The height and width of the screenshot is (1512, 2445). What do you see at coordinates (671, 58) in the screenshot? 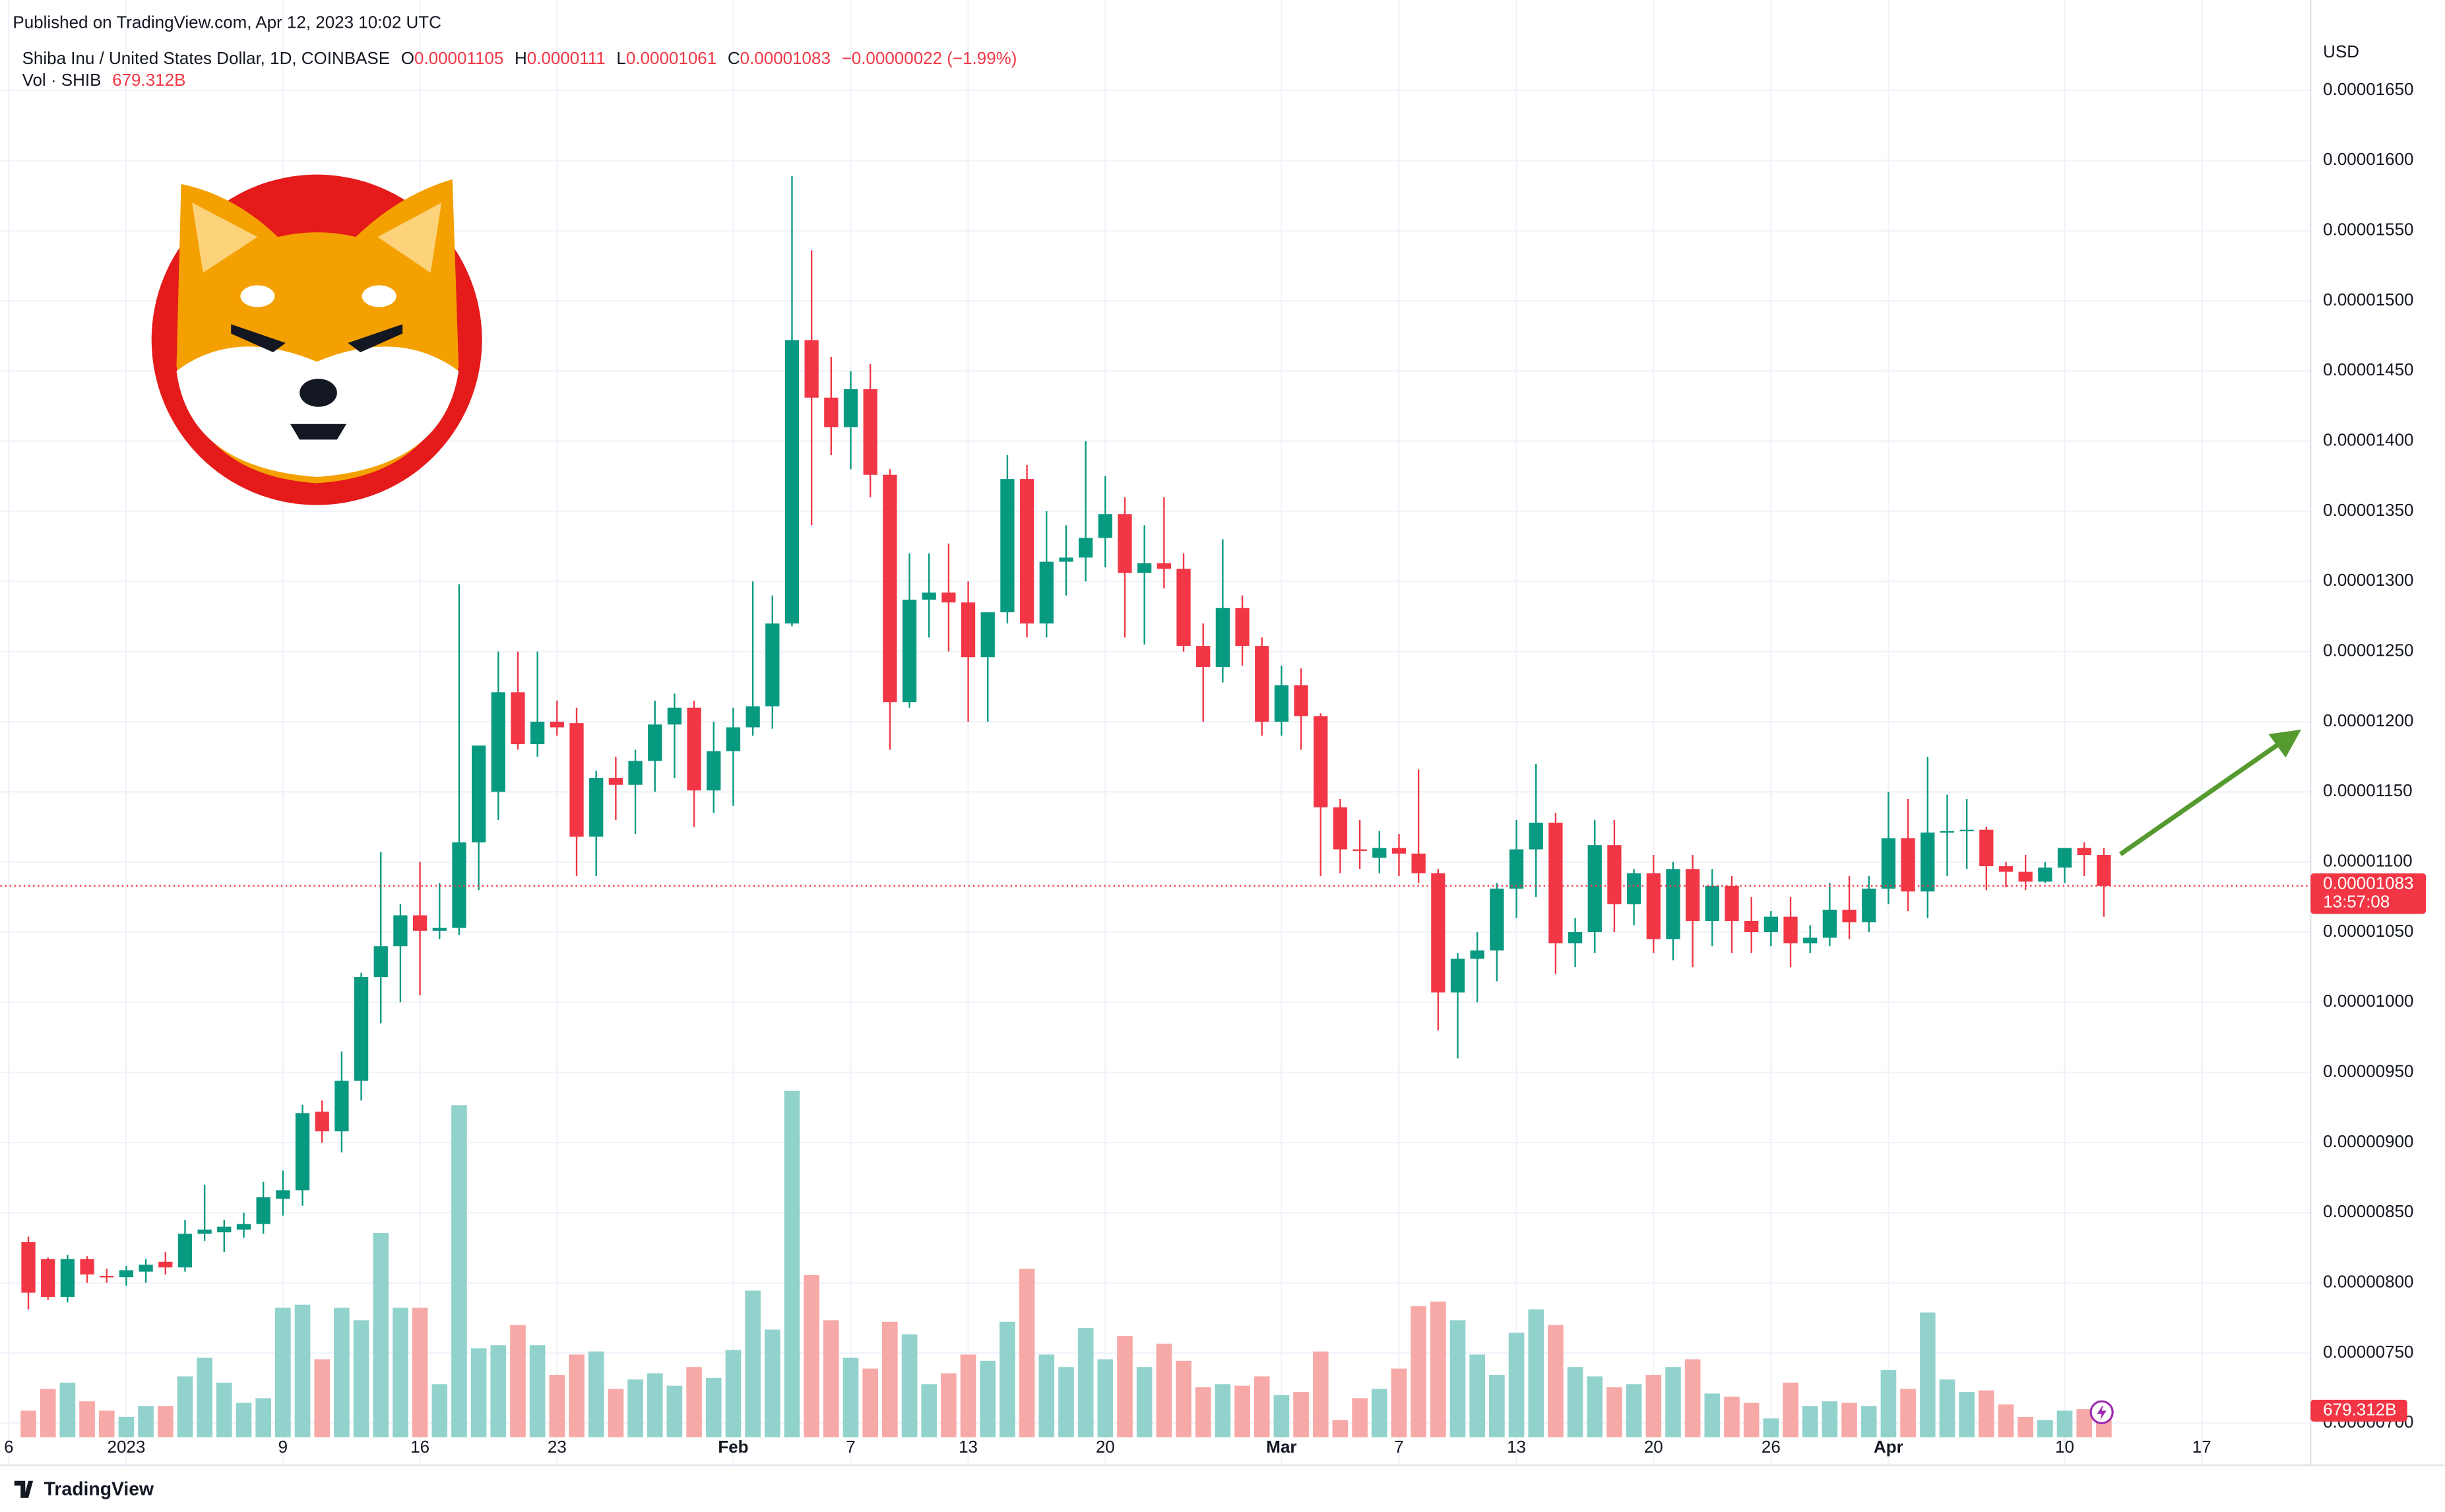
I see `ohlc-value: 0.00001061` at bounding box center [671, 58].